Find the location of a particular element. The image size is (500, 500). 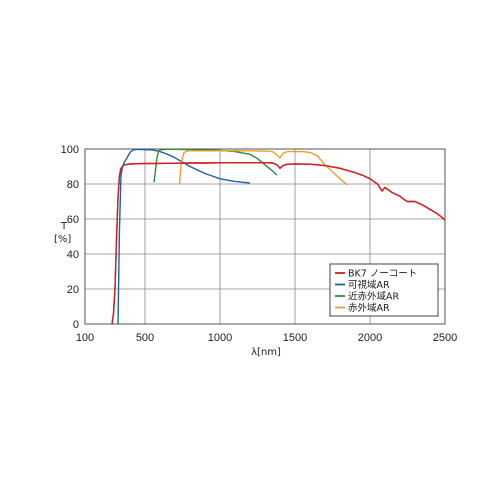

y-axis-label: T is located at coordinates (64, 226).